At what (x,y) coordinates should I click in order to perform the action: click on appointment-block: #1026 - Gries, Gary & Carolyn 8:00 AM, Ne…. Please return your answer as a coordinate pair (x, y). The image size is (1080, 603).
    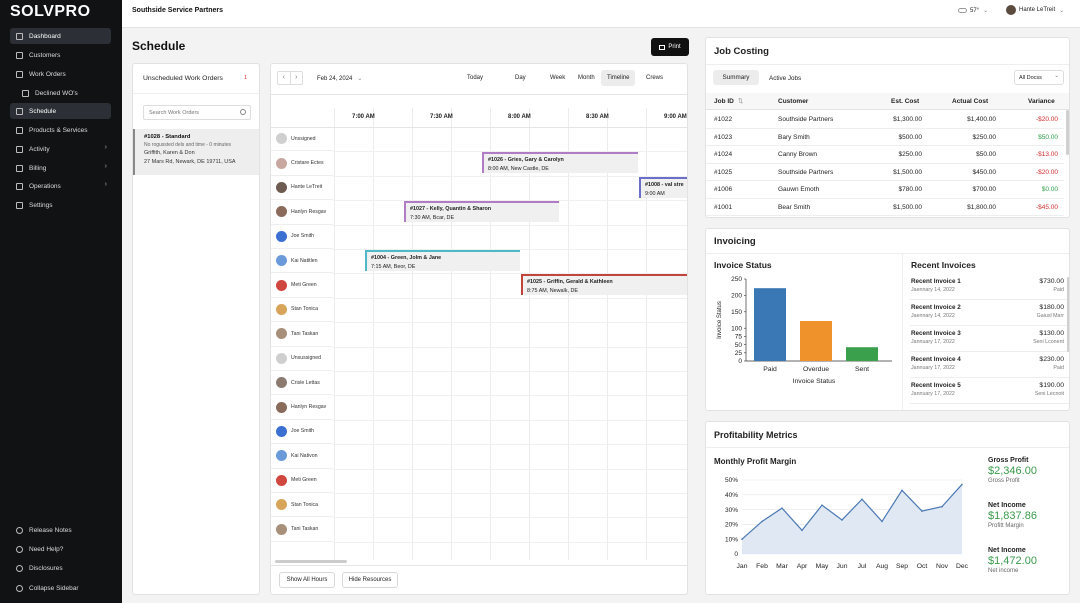
    Looking at the image, I should click on (560, 163).